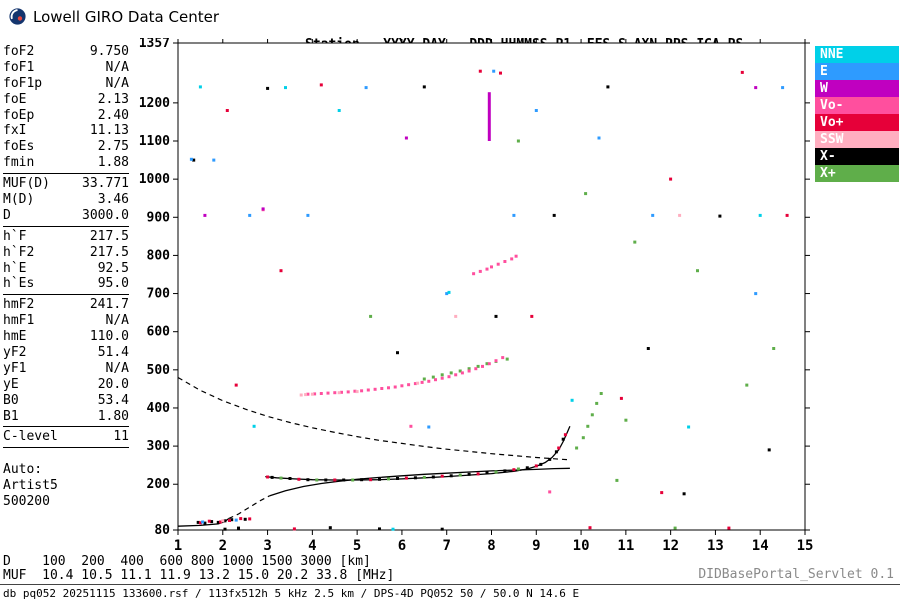  Describe the element at coordinates (223, 546) in the screenshot. I see `svg-text: 2` at that location.